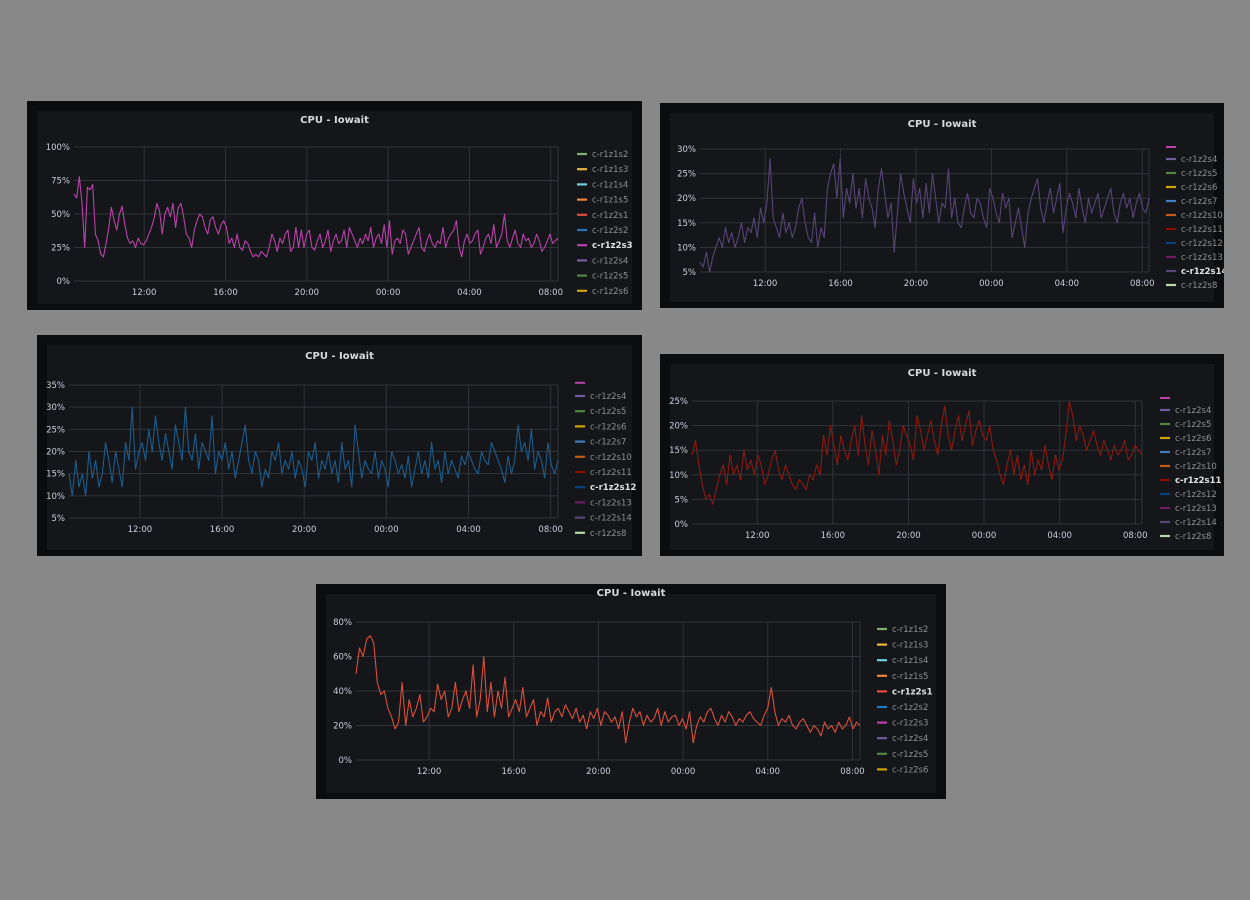  I want to click on y-tick-label: 10%, so click(686, 248).